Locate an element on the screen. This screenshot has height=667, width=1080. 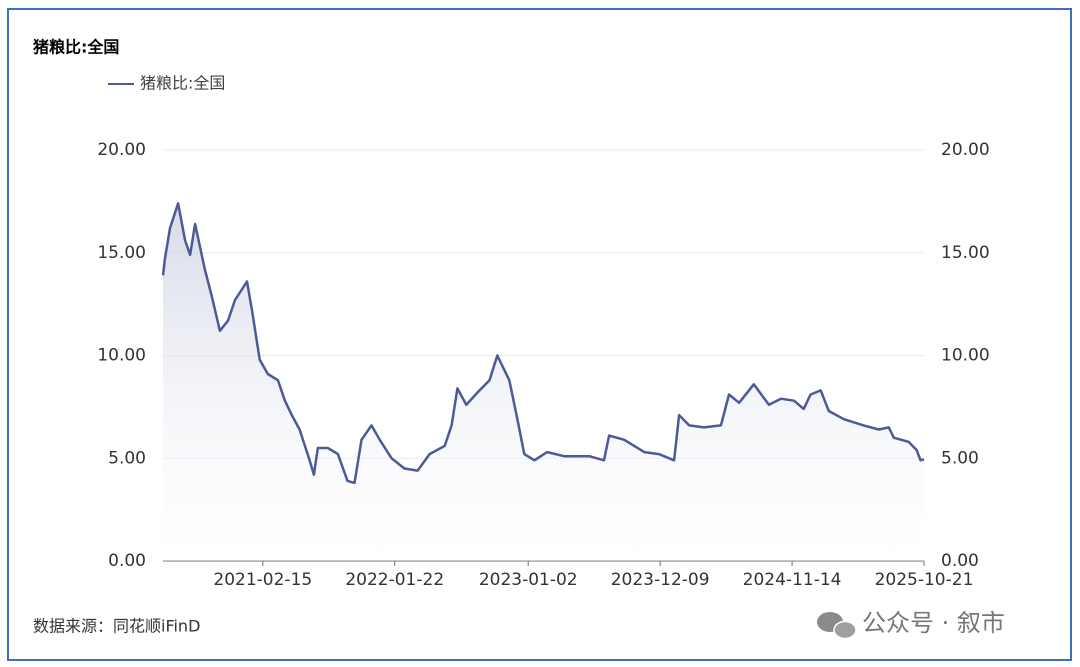
watermark: 公众号 · 叙市 is located at coordinates (933, 623).